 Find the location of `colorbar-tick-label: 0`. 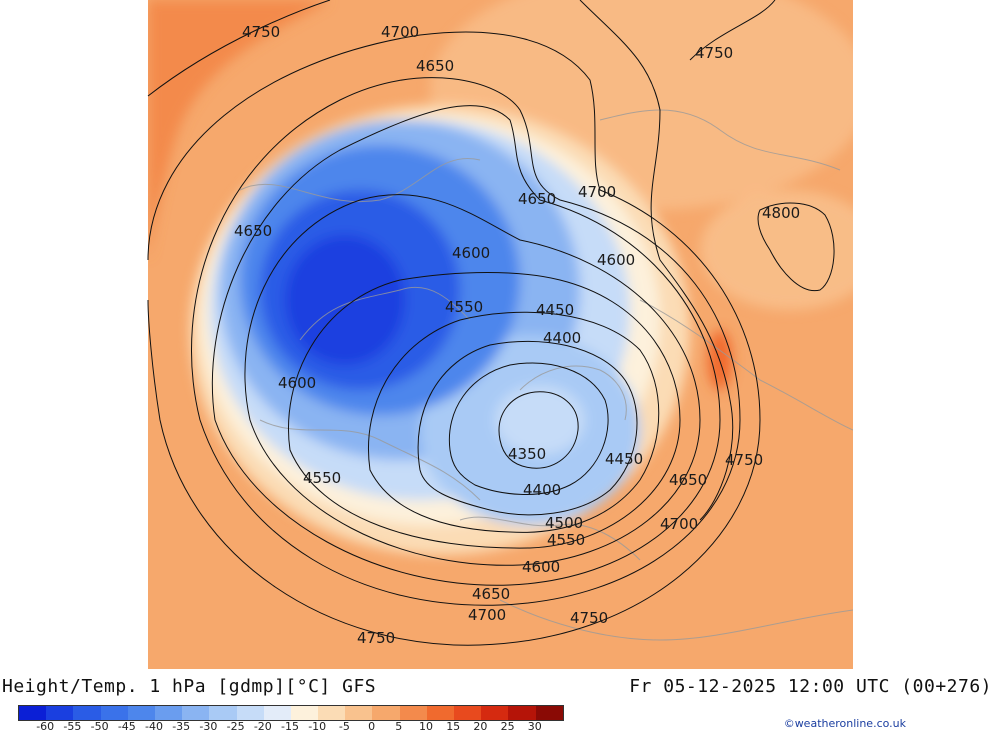

colorbar-tick-label: 0 is located at coordinates (372, 726).